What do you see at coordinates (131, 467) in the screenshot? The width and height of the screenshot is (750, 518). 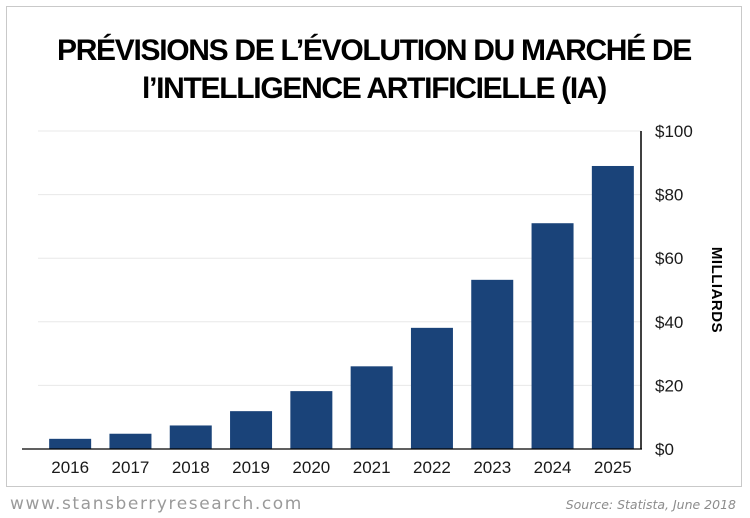 I see `x-tick-label: 2017` at bounding box center [131, 467].